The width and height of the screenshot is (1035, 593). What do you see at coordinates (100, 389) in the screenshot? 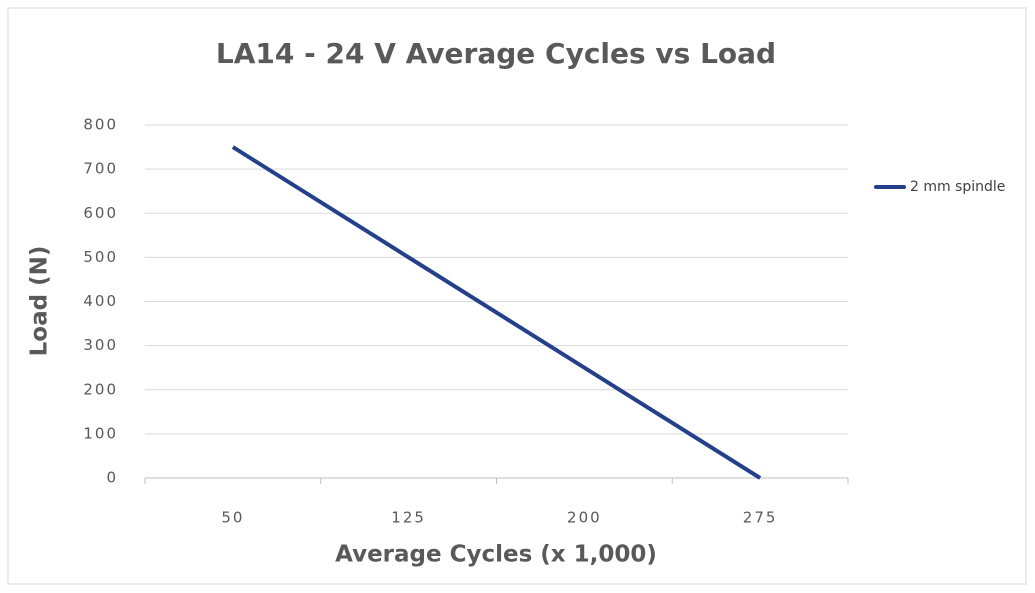
I see `y-tick-label: 200` at bounding box center [100, 389].